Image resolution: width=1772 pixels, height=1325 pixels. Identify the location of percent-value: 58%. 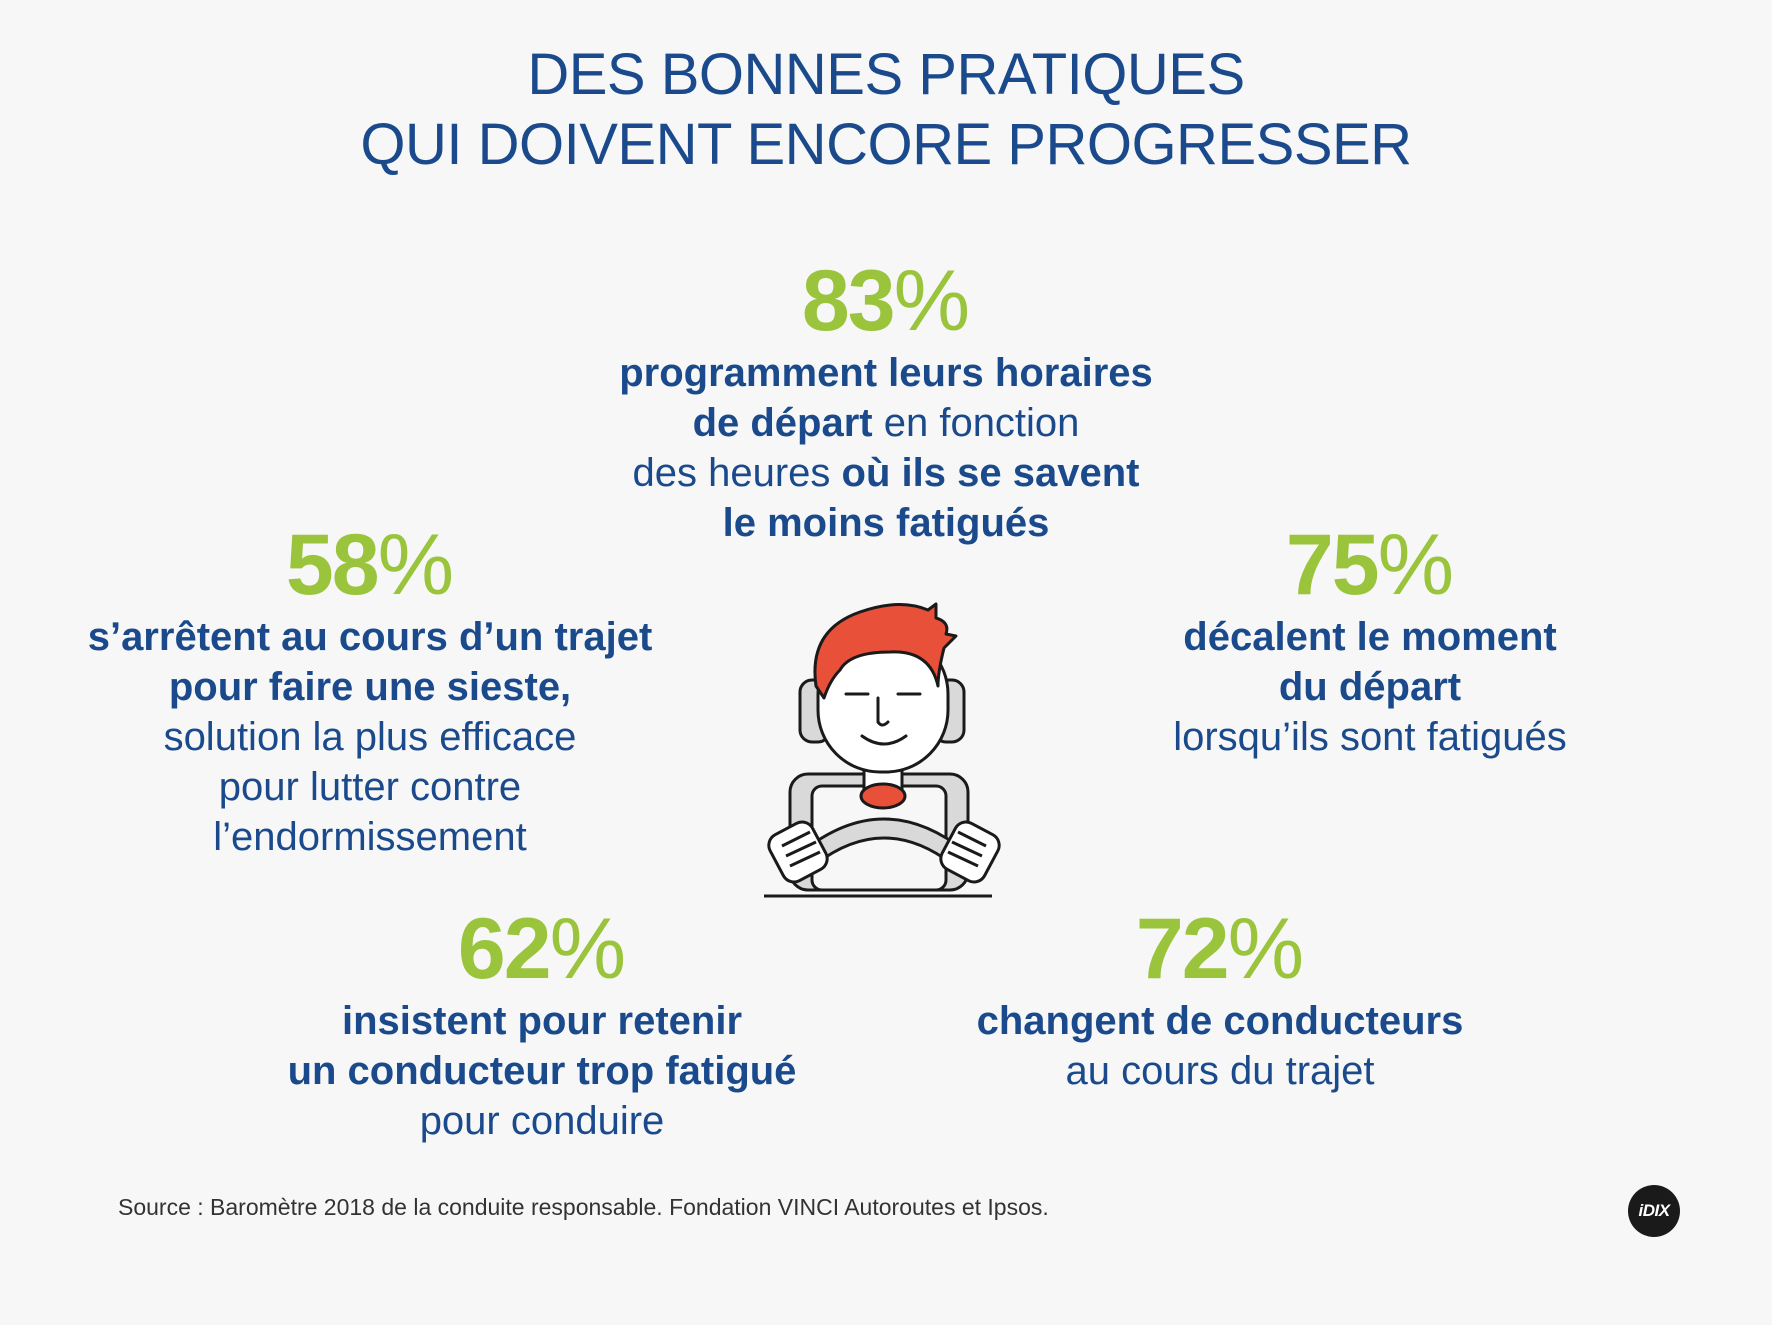
(370, 565).